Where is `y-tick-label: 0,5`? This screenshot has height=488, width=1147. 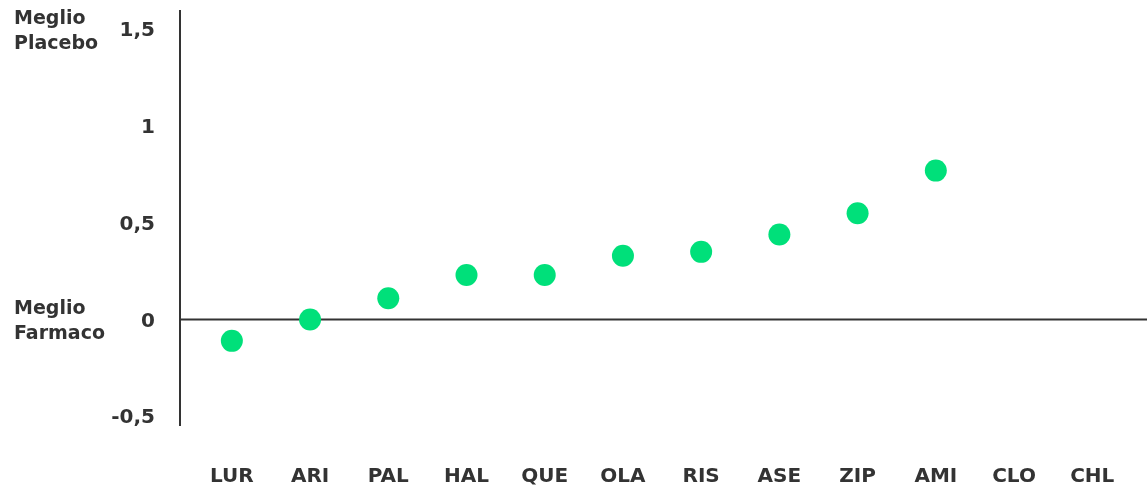 y-tick-label: 0,5 is located at coordinates (137, 222).